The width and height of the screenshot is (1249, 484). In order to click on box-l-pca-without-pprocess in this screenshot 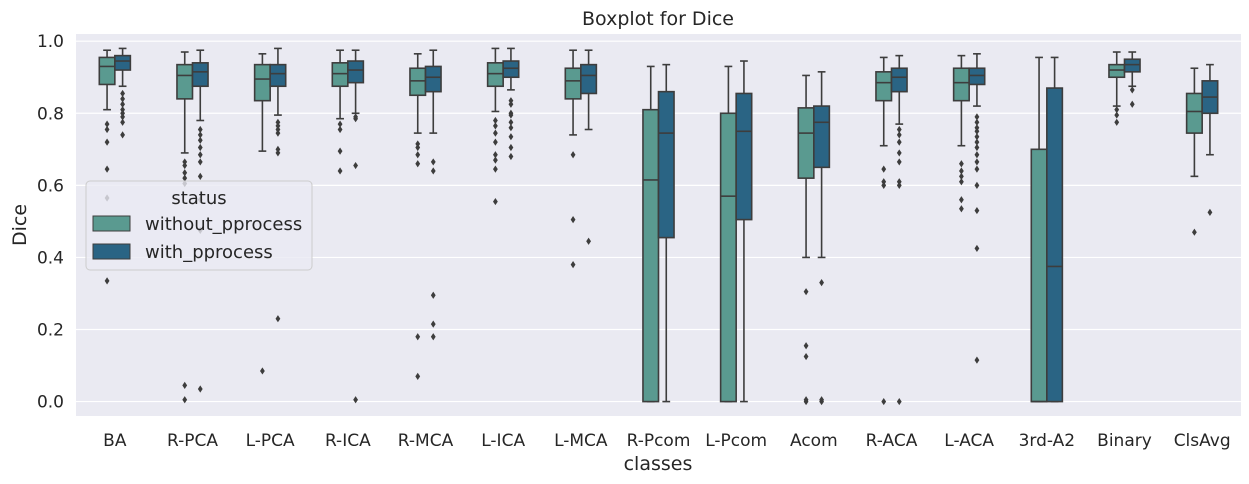, I will do `click(262, 214)`.